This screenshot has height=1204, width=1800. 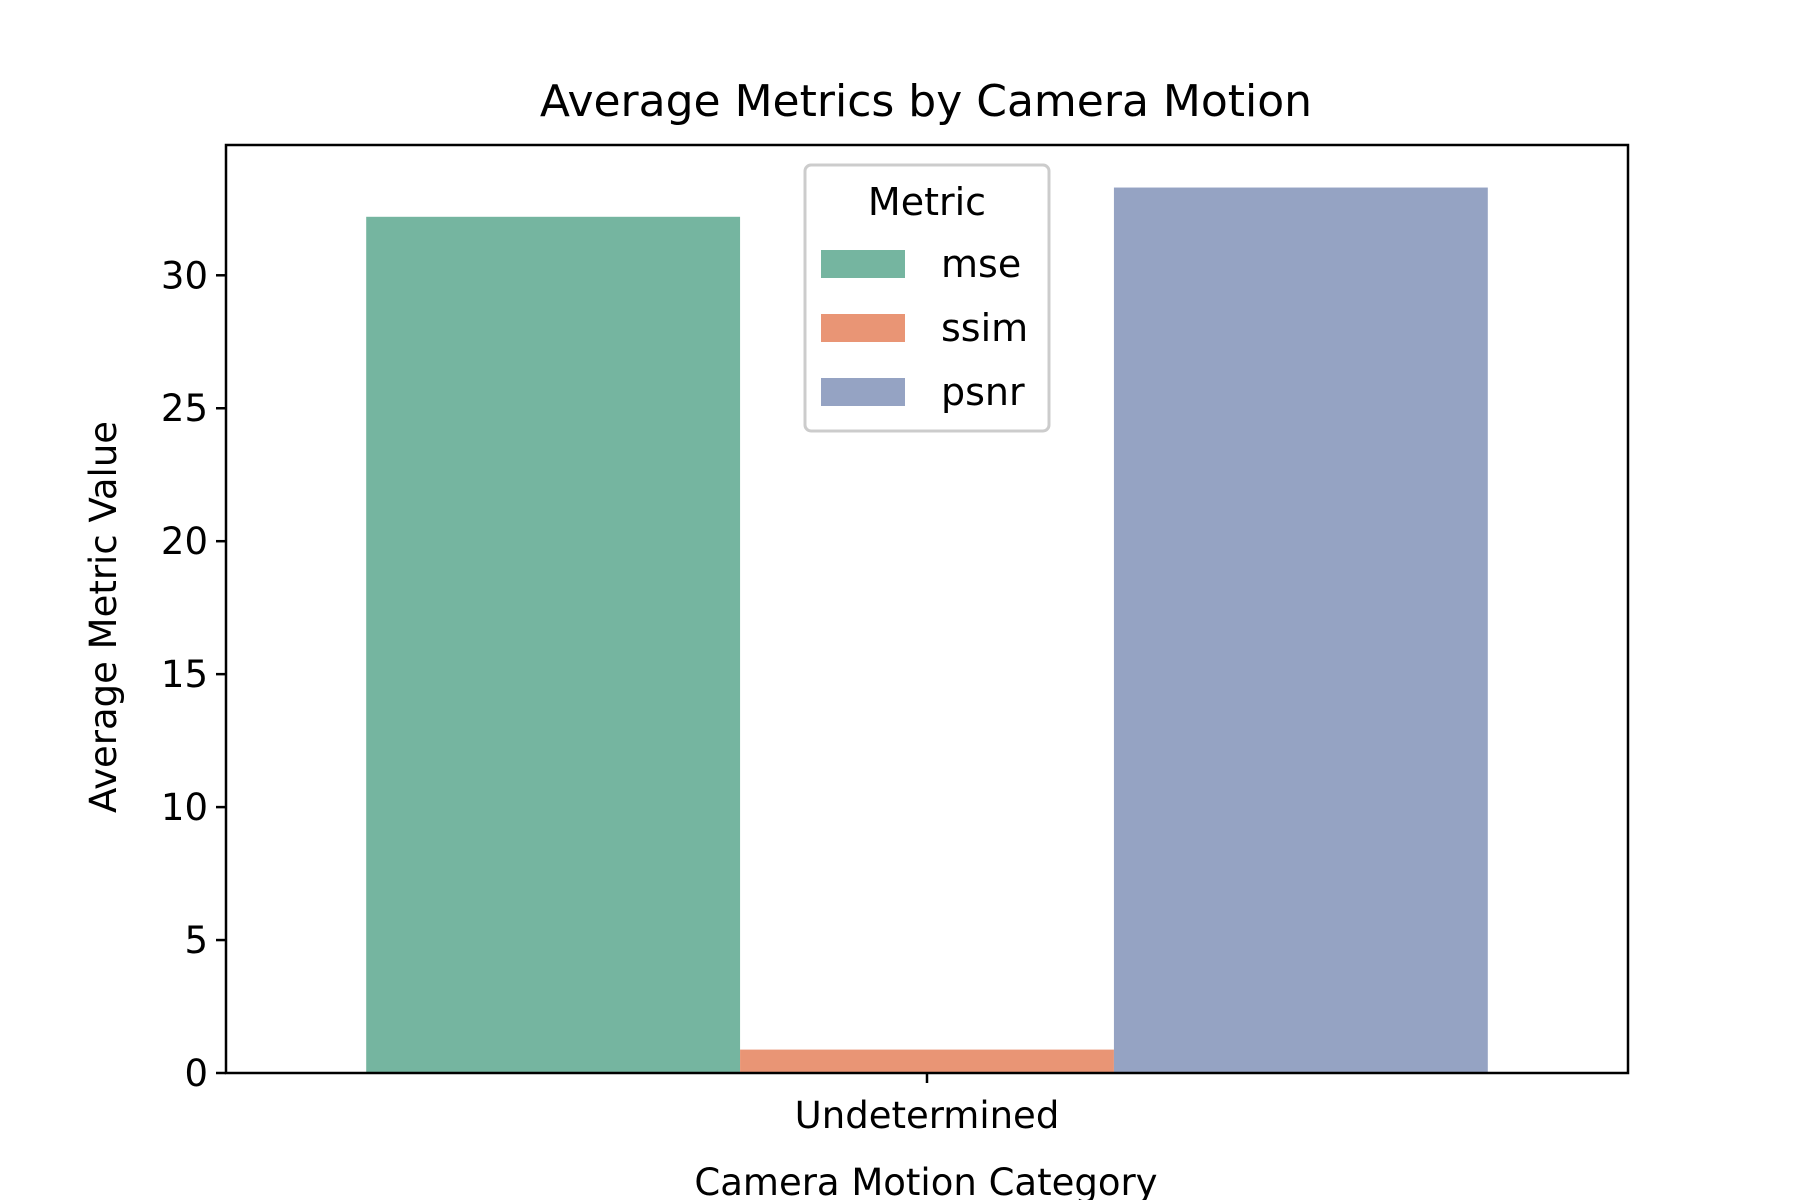 What do you see at coordinates (927, 1115) in the screenshot?
I see `x-tick-label: Undetermined` at bounding box center [927, 1115].